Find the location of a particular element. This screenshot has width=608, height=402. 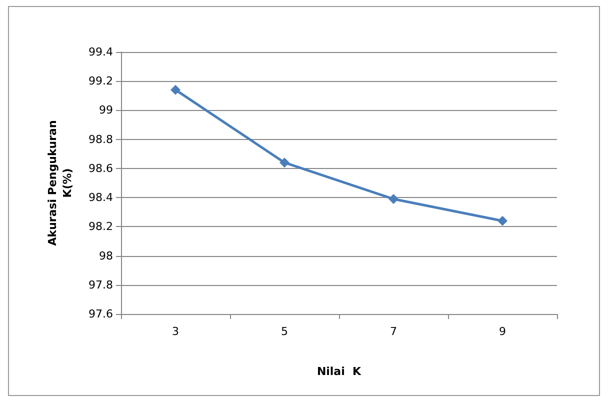

y-tick-label: 98.4 is located at coordinates (100, 197).